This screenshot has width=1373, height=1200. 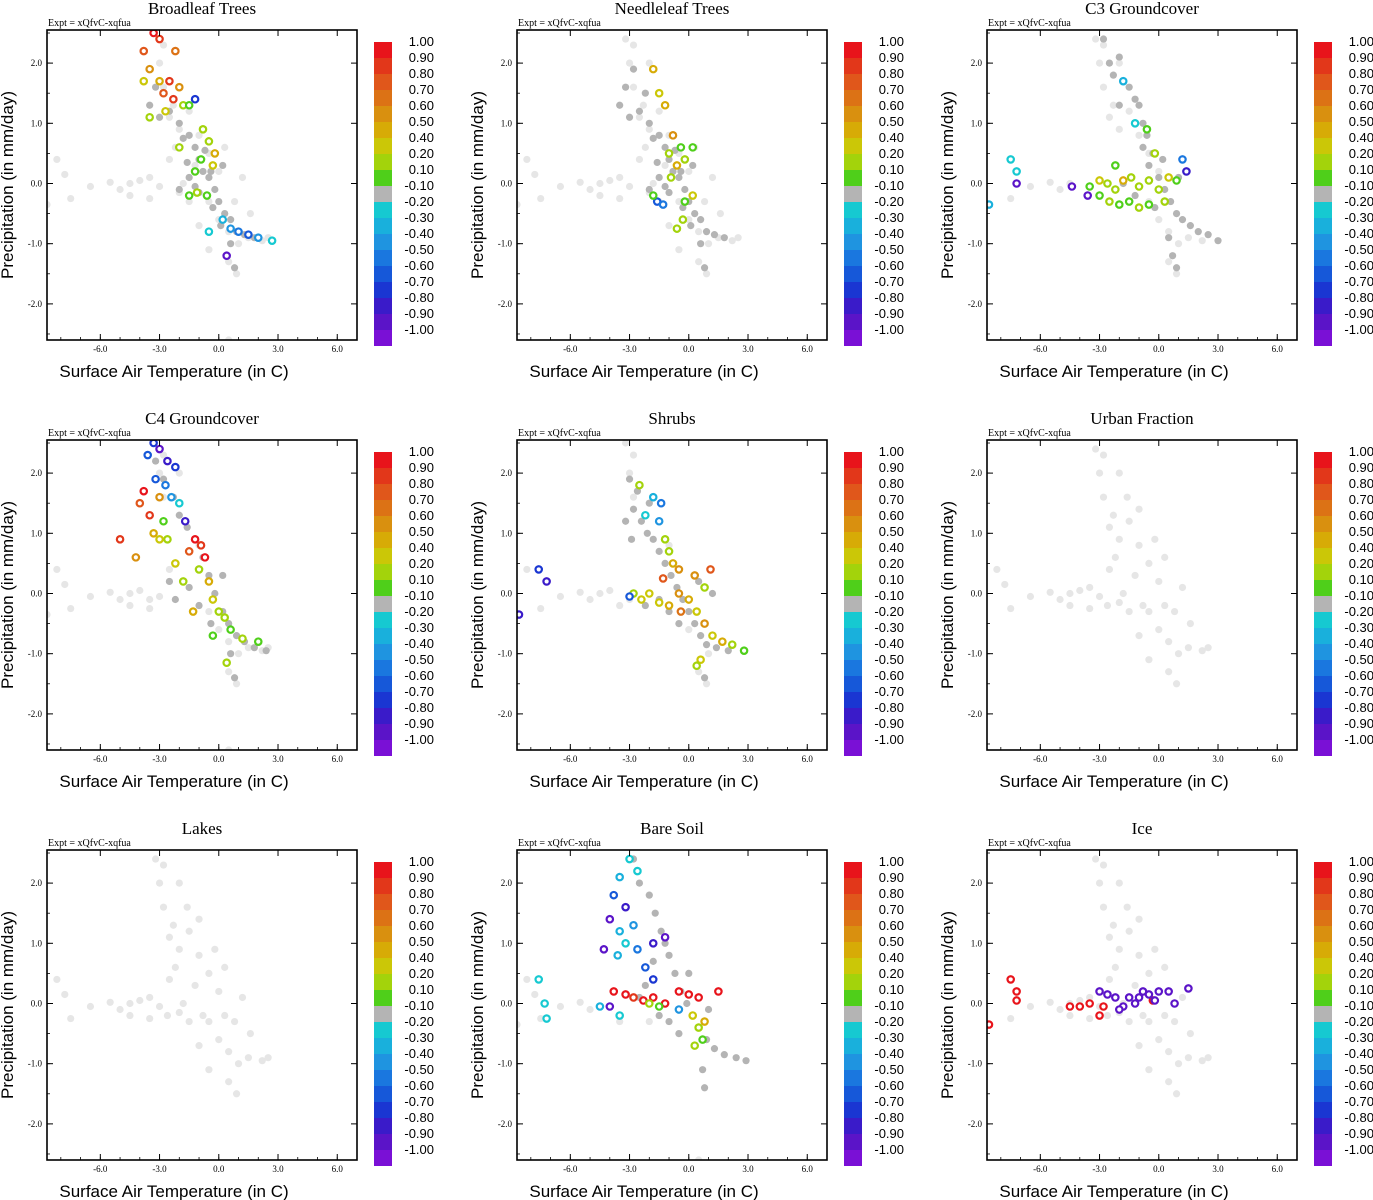 I want to click on x-tick-label: 6.0, so click(x=338, y=759).